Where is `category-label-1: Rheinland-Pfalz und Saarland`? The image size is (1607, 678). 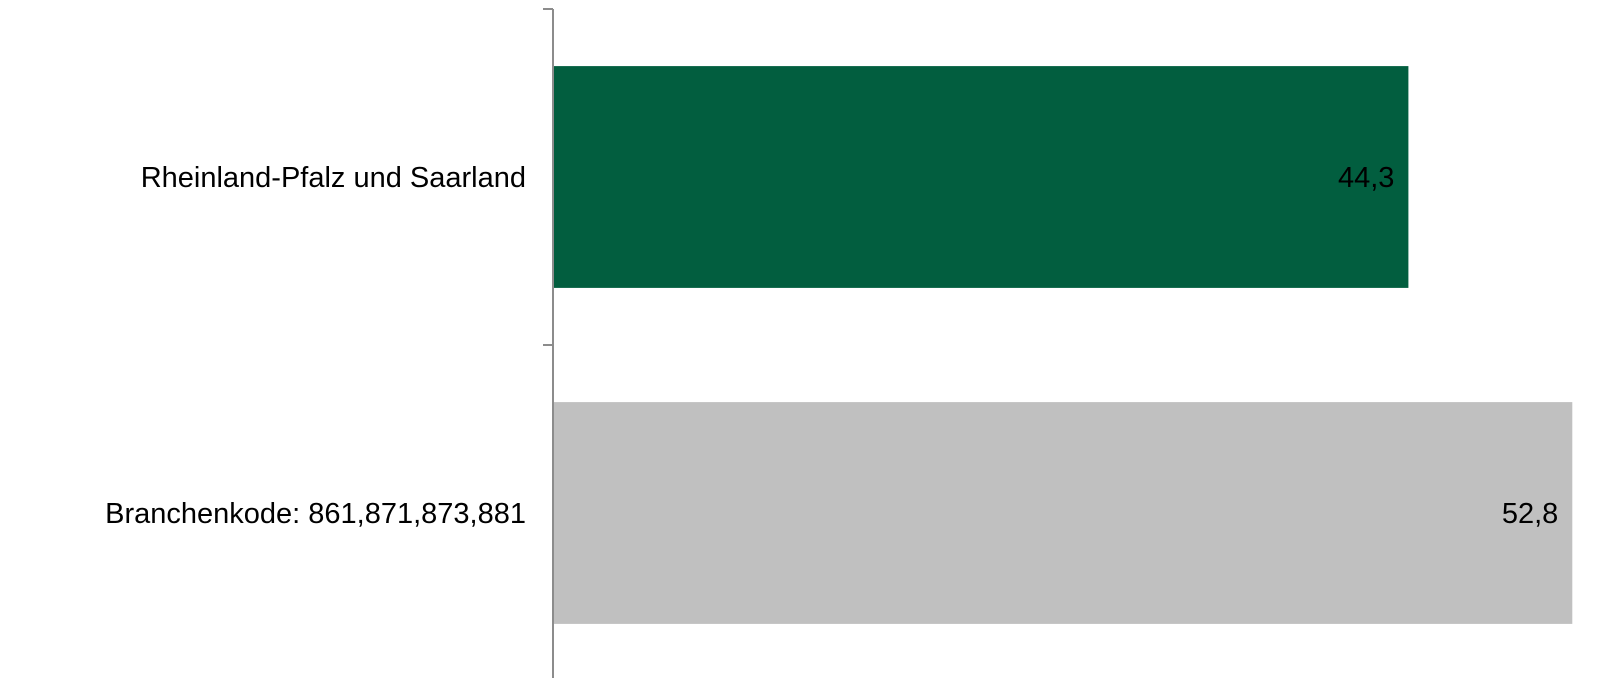
category-label-1: Rheinland-Pfalz und Saarland is located at coordinates (333, 178).